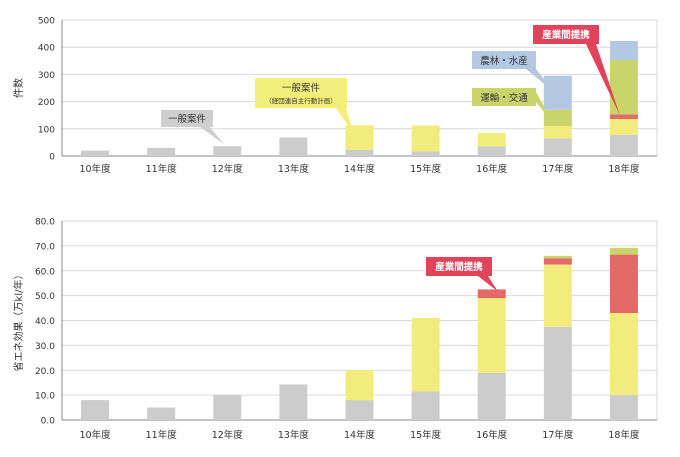 The image size is (680, 457). Describe the element at coordinates (52, 158) in the screenshot. I see `y-tick-label: 0` at that location.